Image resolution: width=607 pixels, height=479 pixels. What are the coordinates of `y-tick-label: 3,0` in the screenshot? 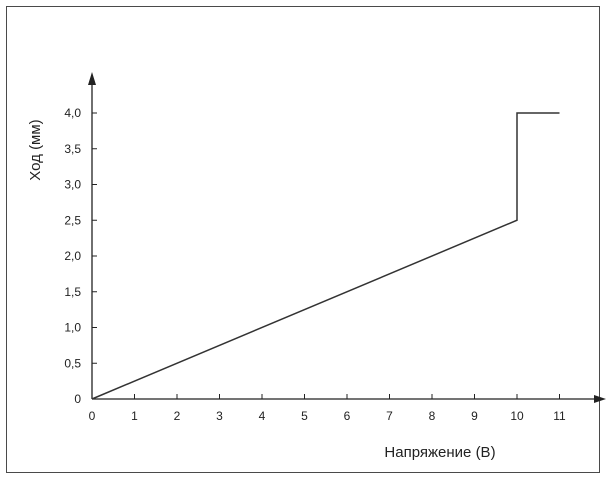 It's located at (72, 185).